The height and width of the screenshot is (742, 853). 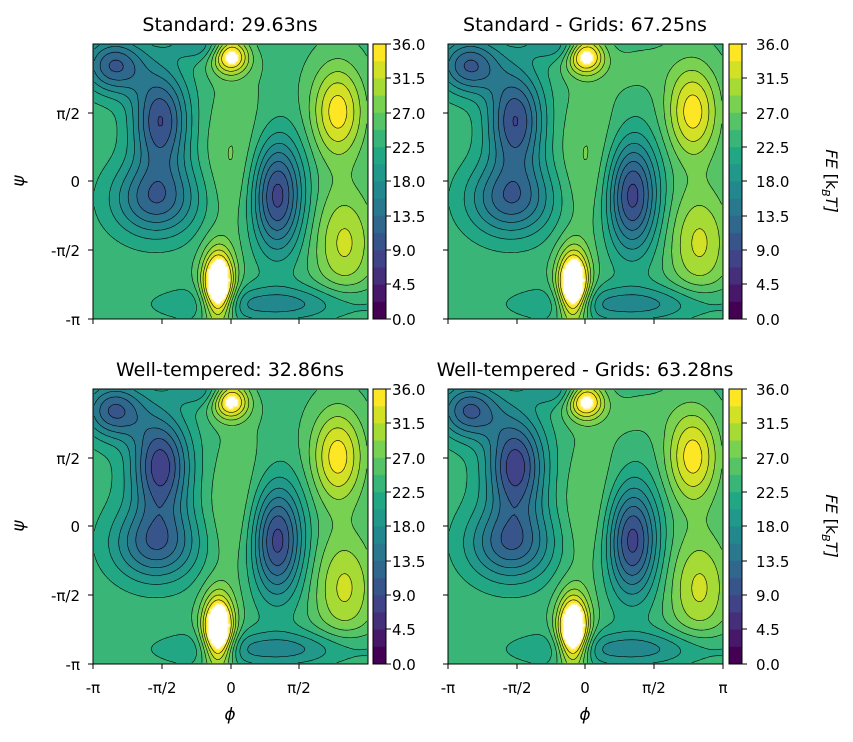 I want to click on panel-title: Standard: 29.63ns, so click(x=229, y=25).